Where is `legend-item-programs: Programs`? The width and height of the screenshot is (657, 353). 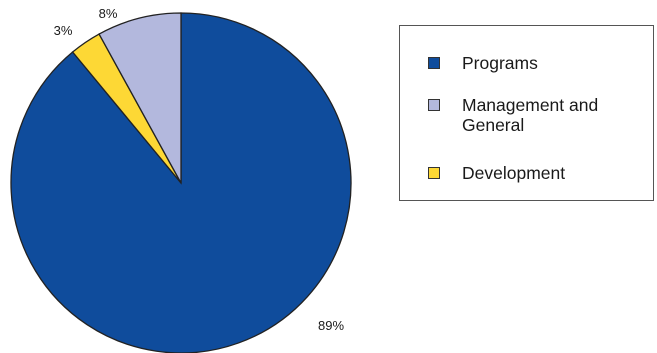
legend-item-programs: Programs is located at coordinates (540, 63).